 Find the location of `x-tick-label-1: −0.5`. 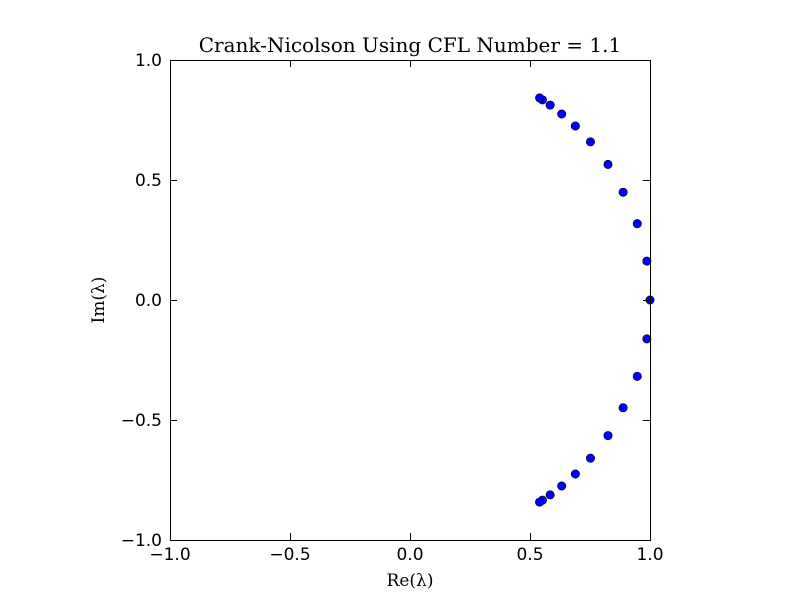

x-tick-label-1: −0.5 is located at coordinates (289, 555).